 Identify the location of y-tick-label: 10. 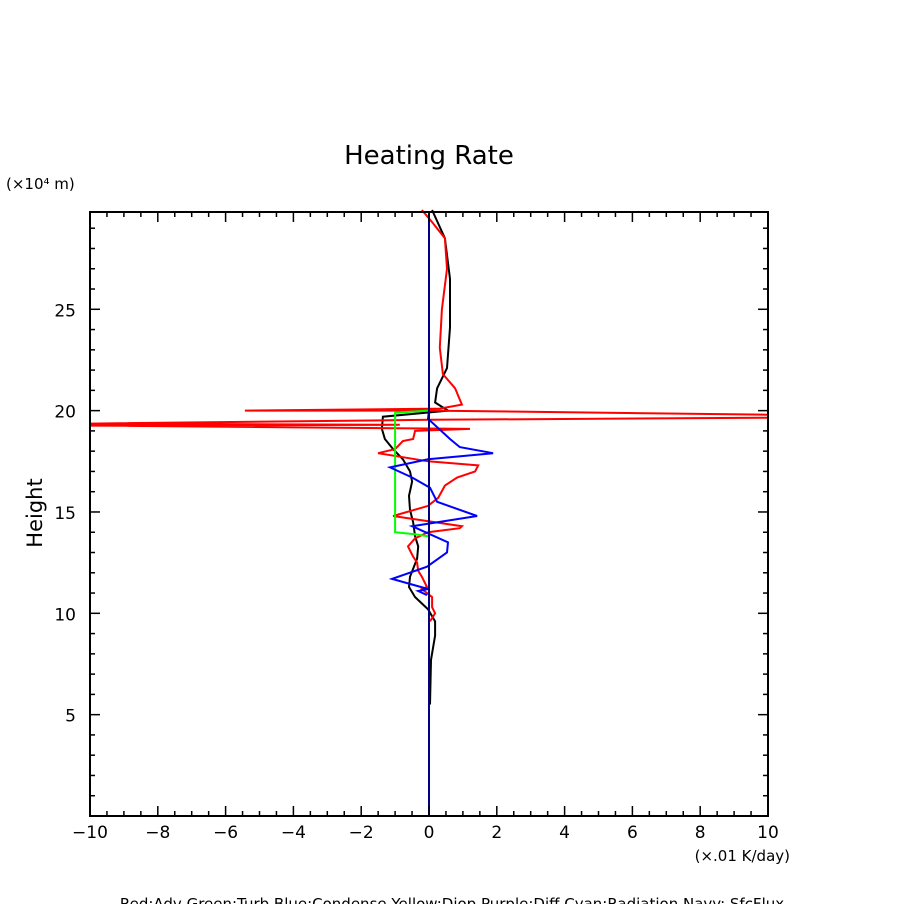
(65, 615).